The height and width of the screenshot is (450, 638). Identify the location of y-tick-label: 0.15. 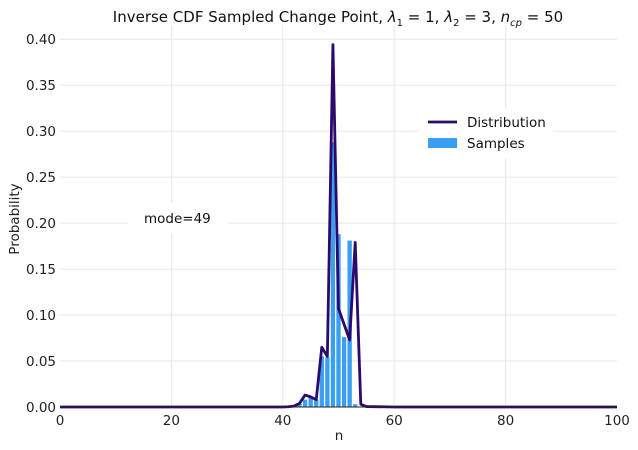
(41, 270).